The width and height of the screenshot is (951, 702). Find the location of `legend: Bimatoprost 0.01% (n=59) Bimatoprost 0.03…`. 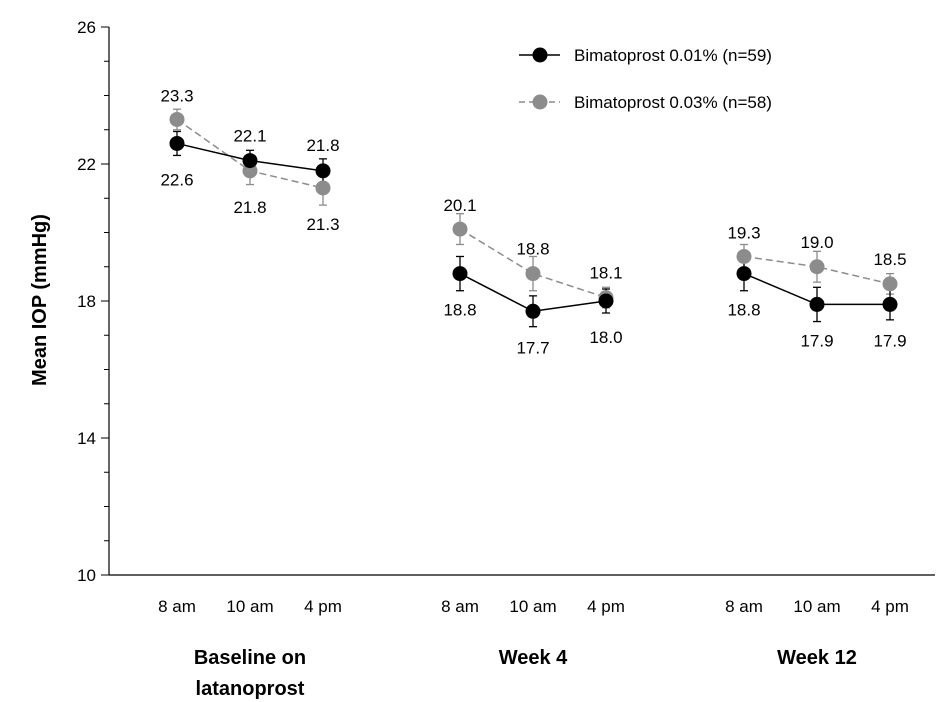

legend: Bimatoprost 0.01% (n=59) Bimatoprost 0.03… is located at coordinates (645, 79).